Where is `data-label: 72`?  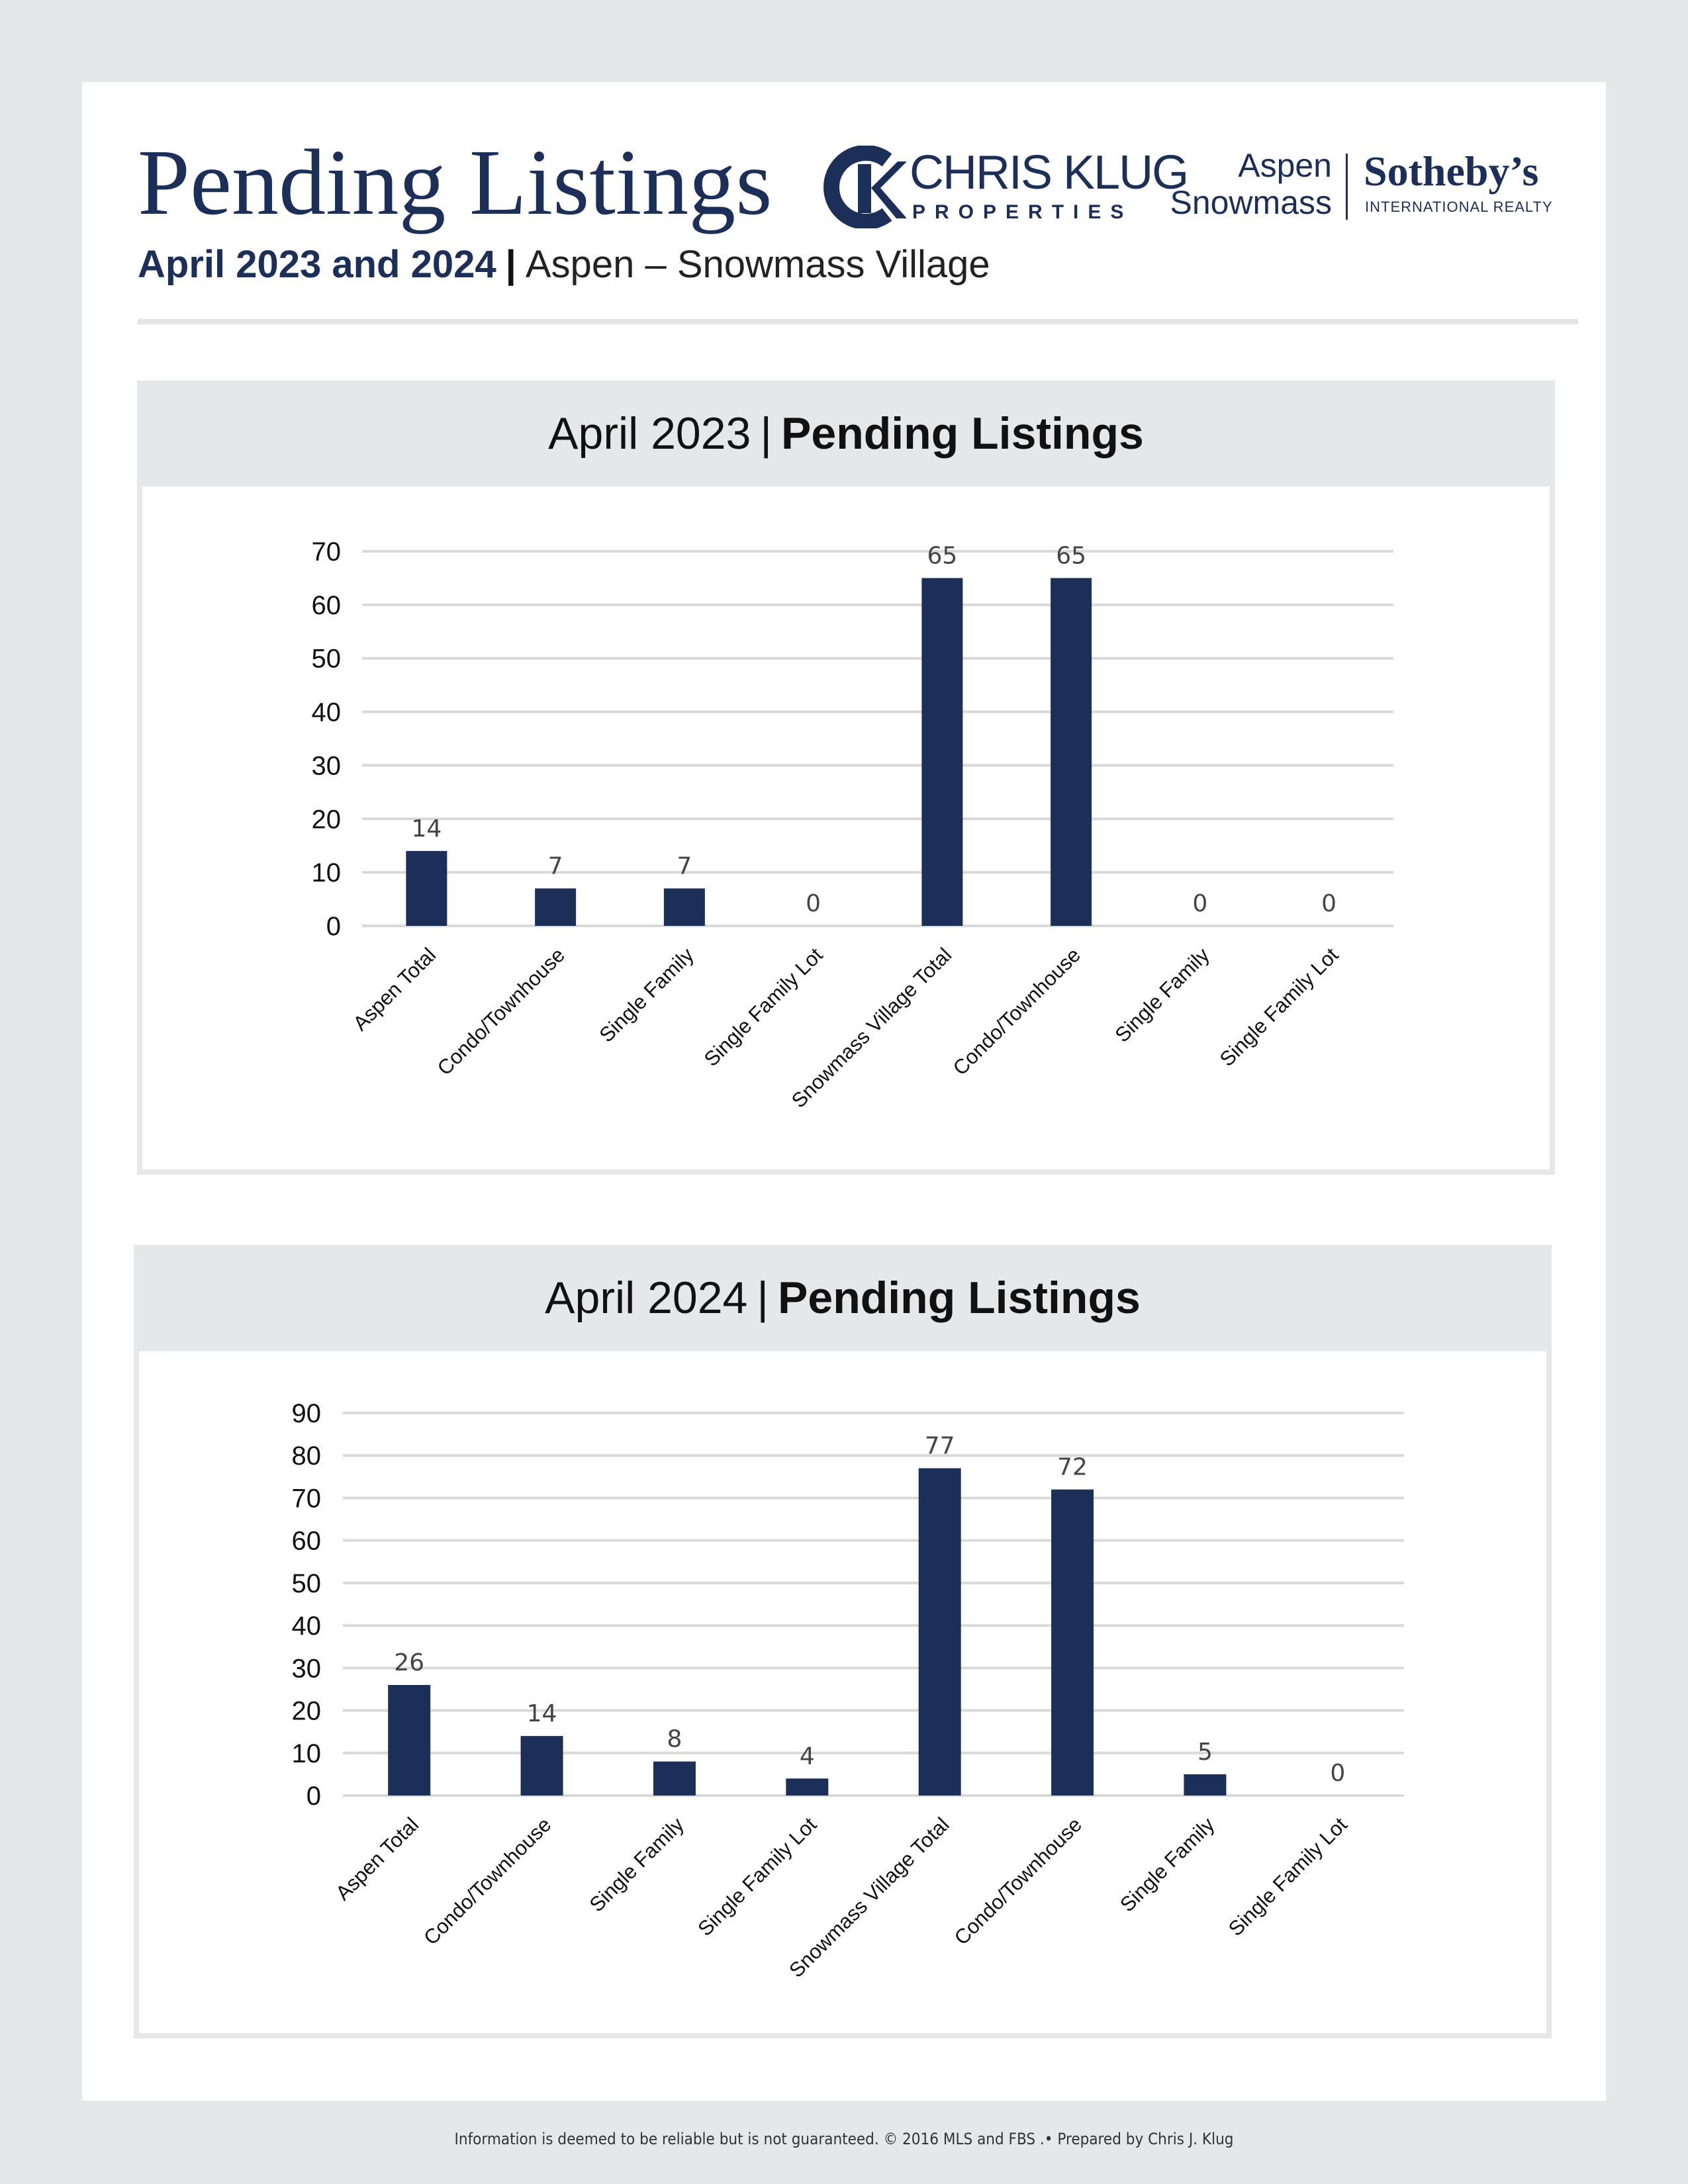 data-label: 72 is located at coordinates (1072, 1467).